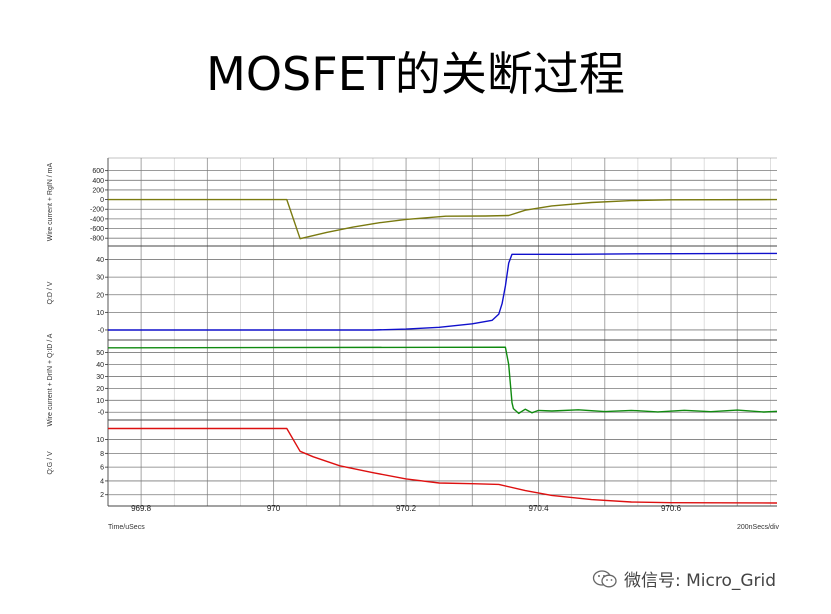  What do you see at coordinates (97, 239) in the screenshot?
I see `y-tick-label: -800` at bounding box center [97, 239].